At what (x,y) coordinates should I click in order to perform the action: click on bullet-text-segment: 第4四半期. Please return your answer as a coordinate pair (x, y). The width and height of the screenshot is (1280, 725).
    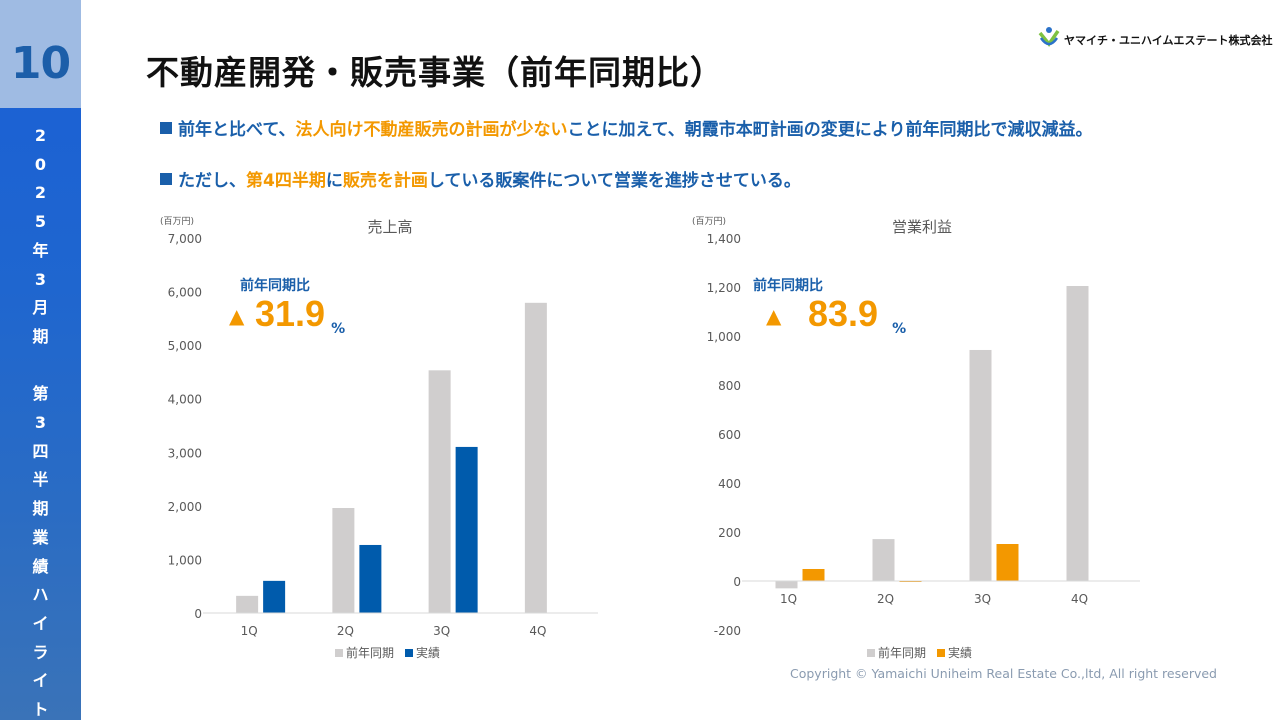
    Looking at the image, I should click on (286, 181).